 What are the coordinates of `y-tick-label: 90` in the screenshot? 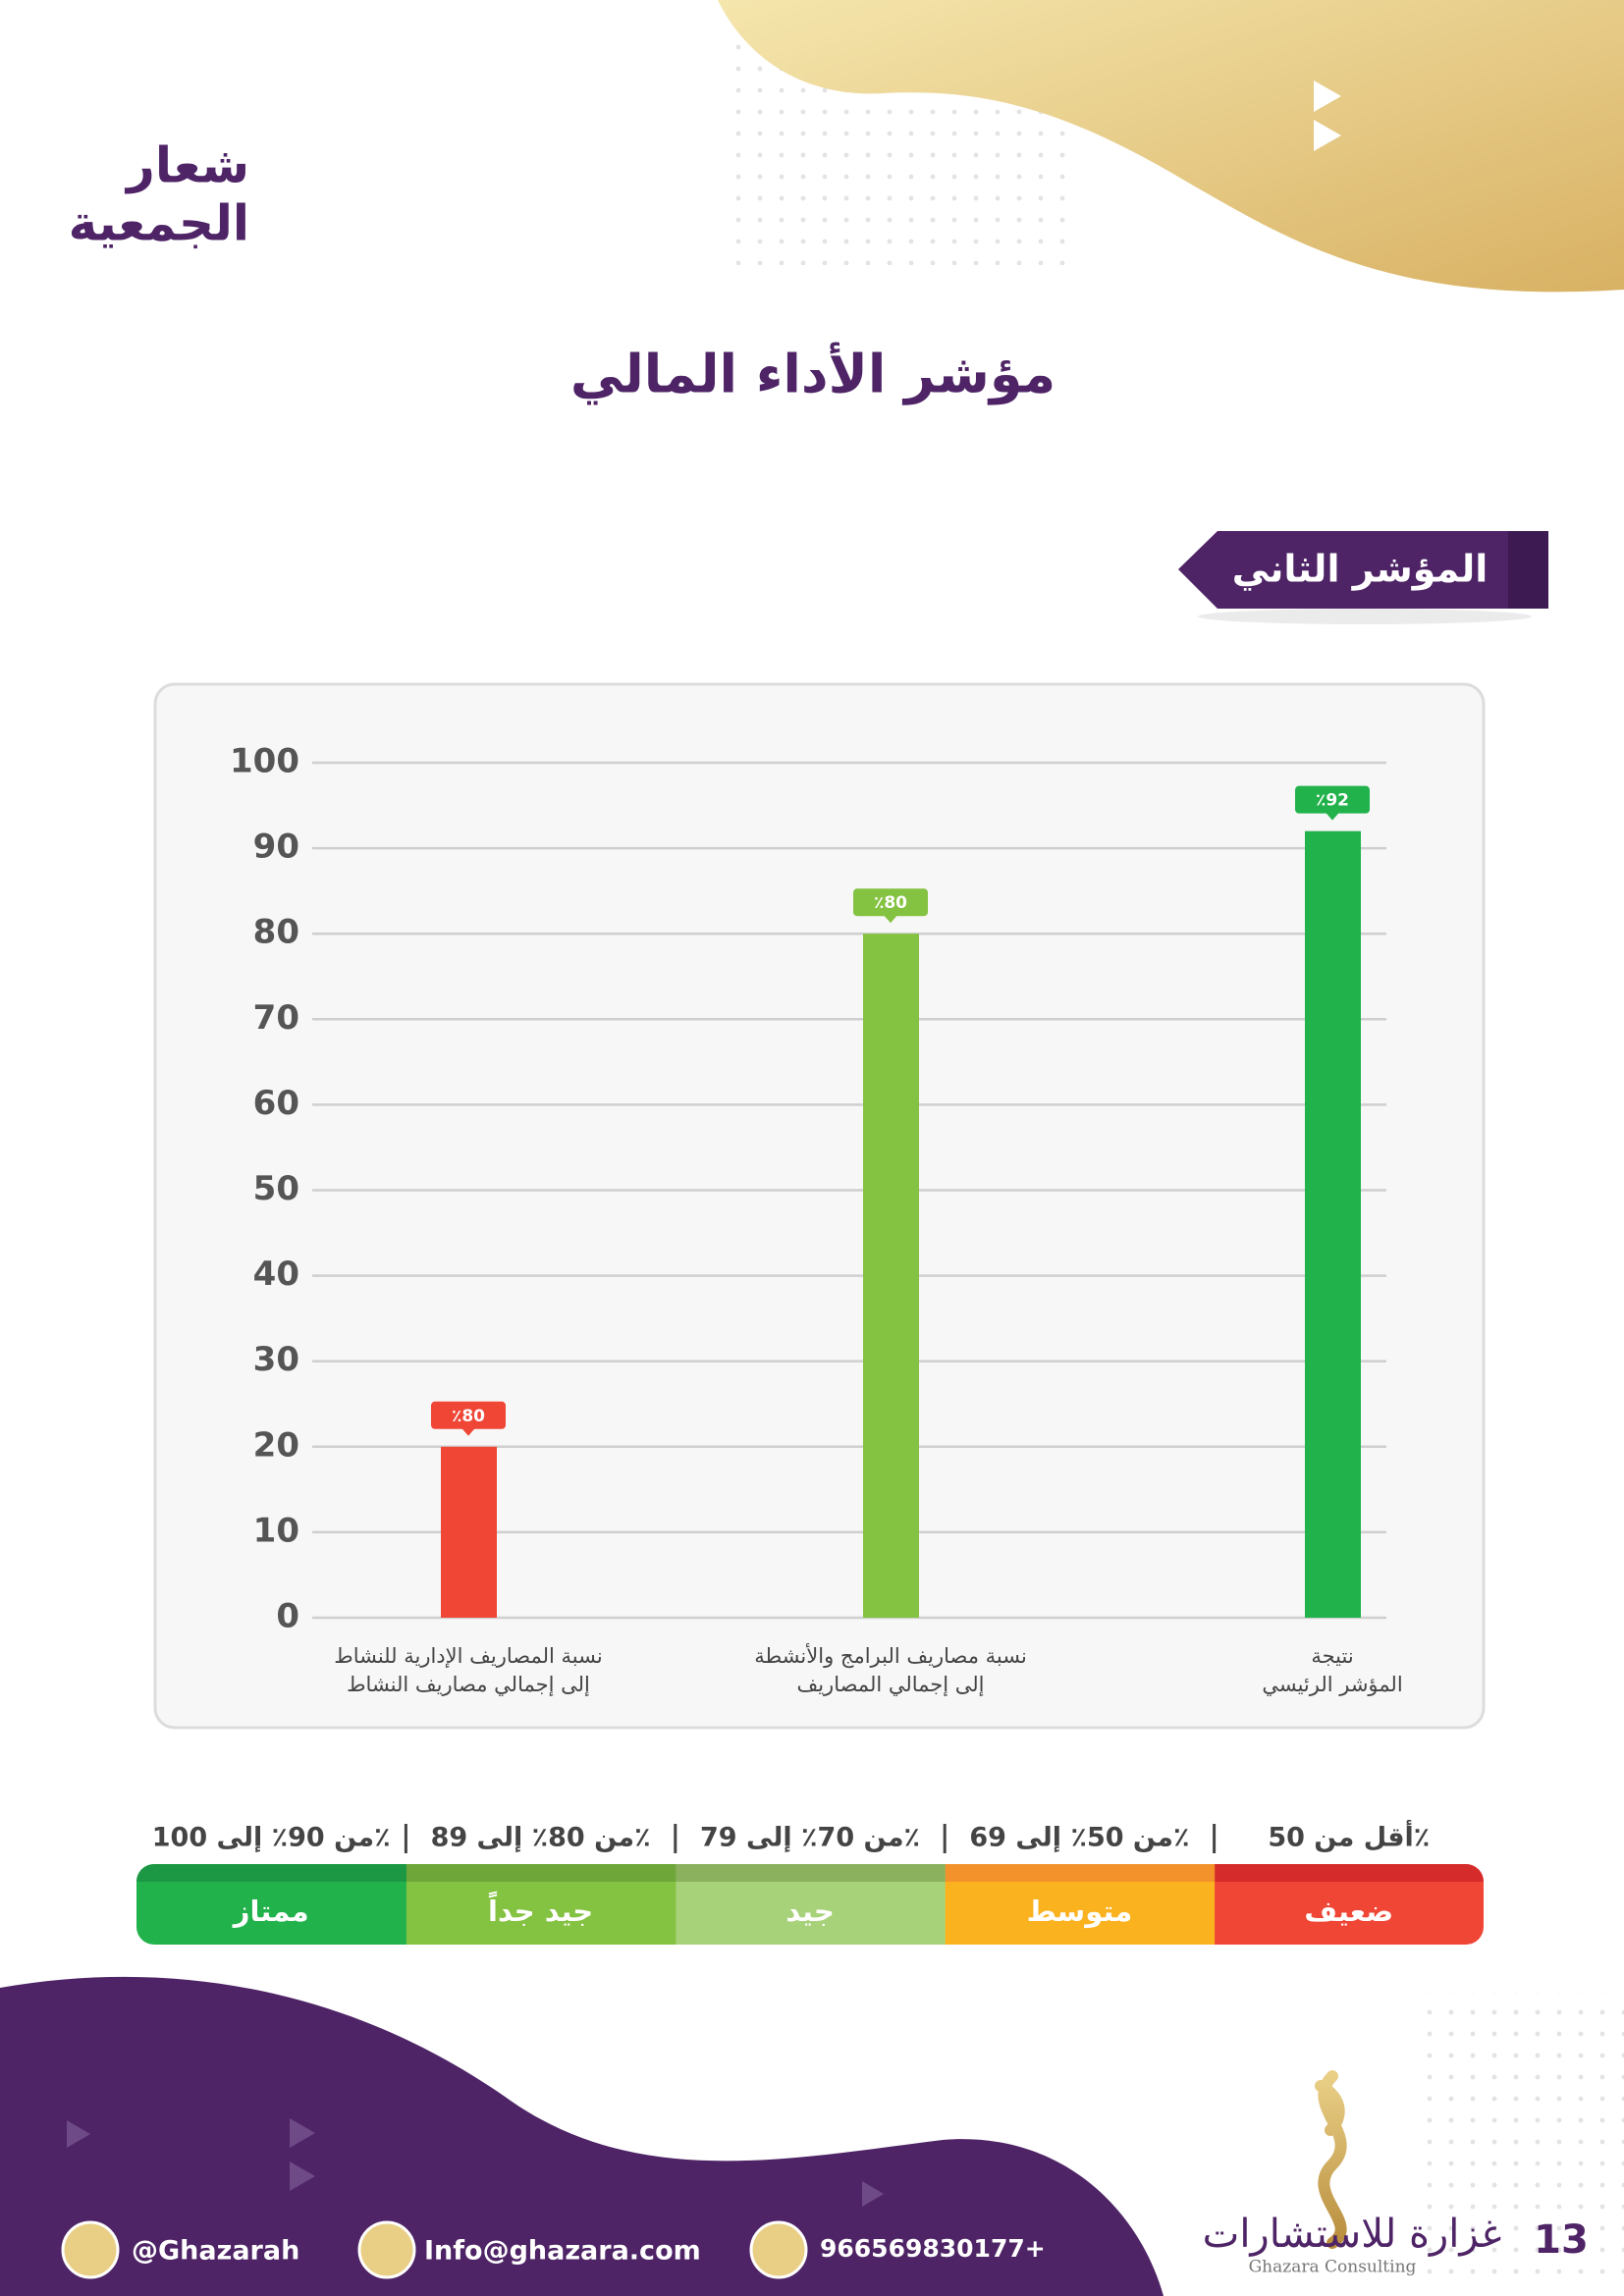 It's located at (276, 848).